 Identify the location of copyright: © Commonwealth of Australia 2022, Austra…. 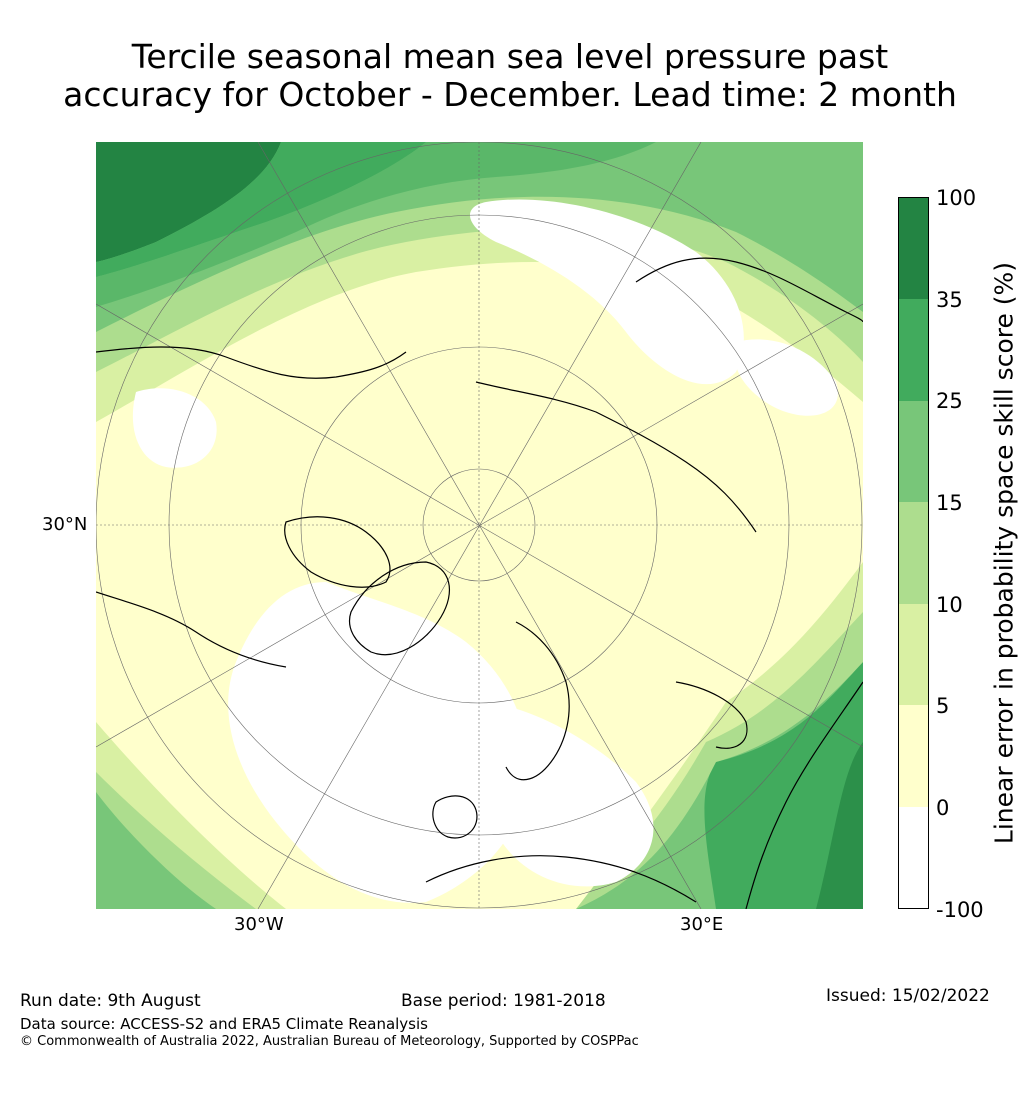
(329, 1041).